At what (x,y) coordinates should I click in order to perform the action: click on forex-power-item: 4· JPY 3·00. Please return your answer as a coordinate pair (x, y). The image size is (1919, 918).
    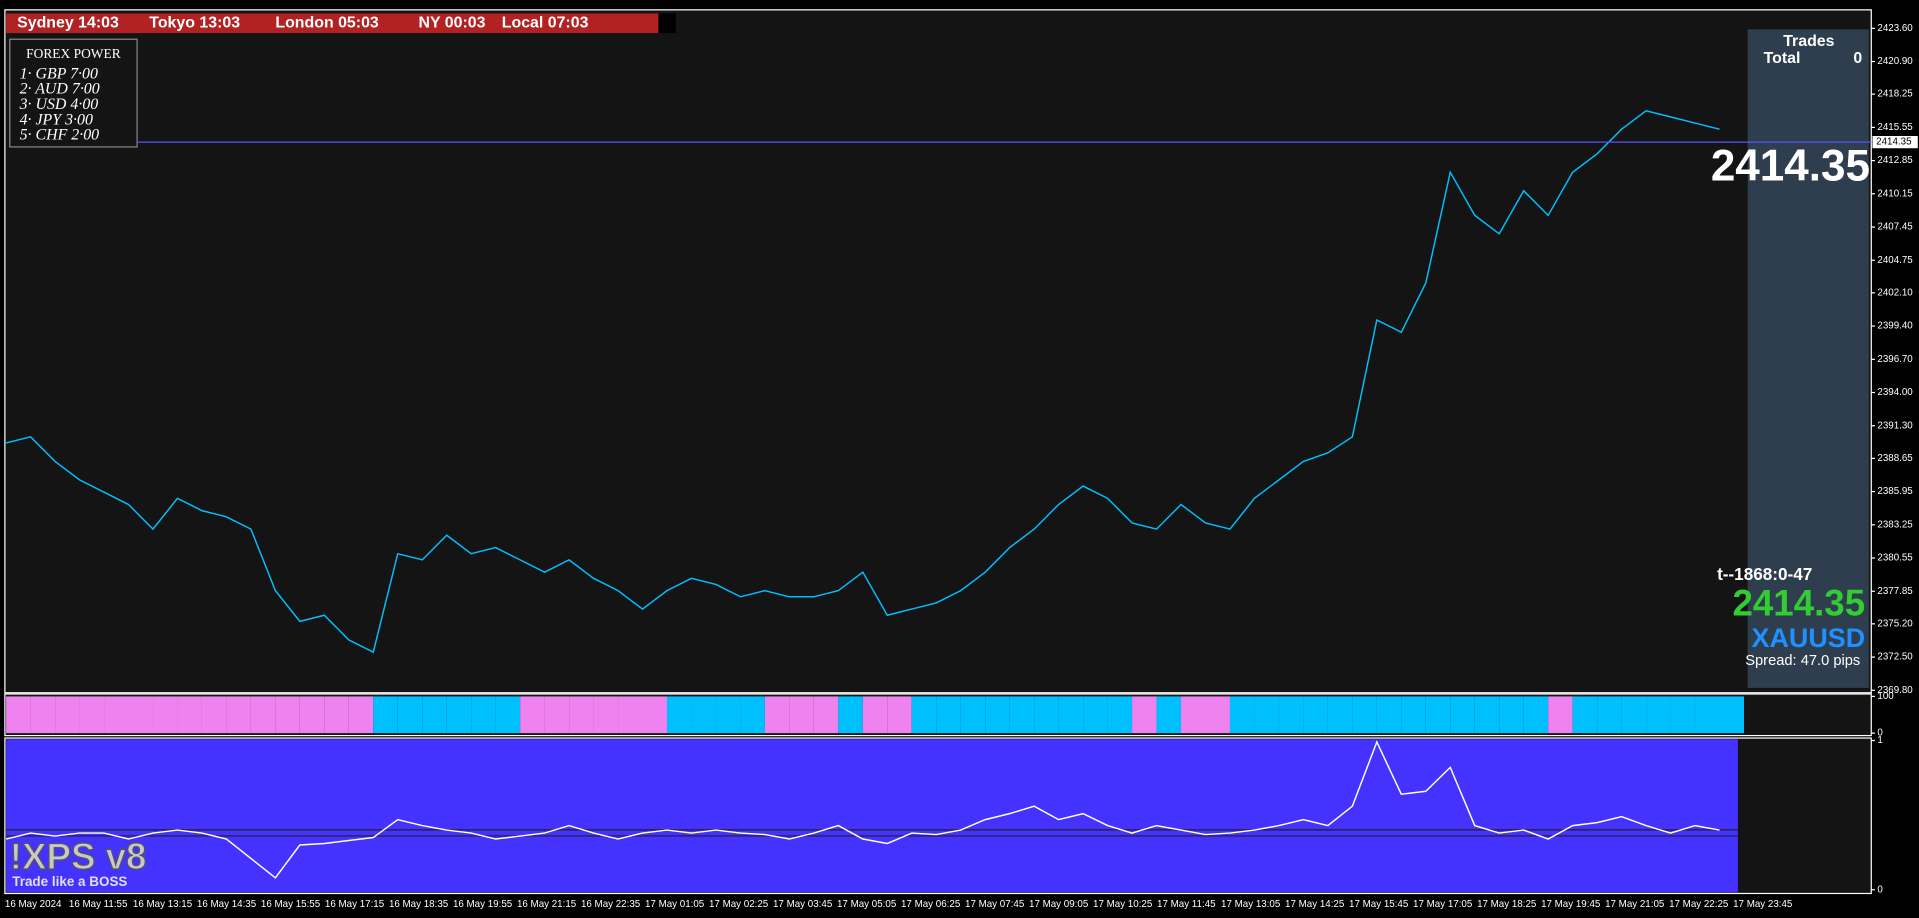
    Looking at the image, I should click on (56, 119).